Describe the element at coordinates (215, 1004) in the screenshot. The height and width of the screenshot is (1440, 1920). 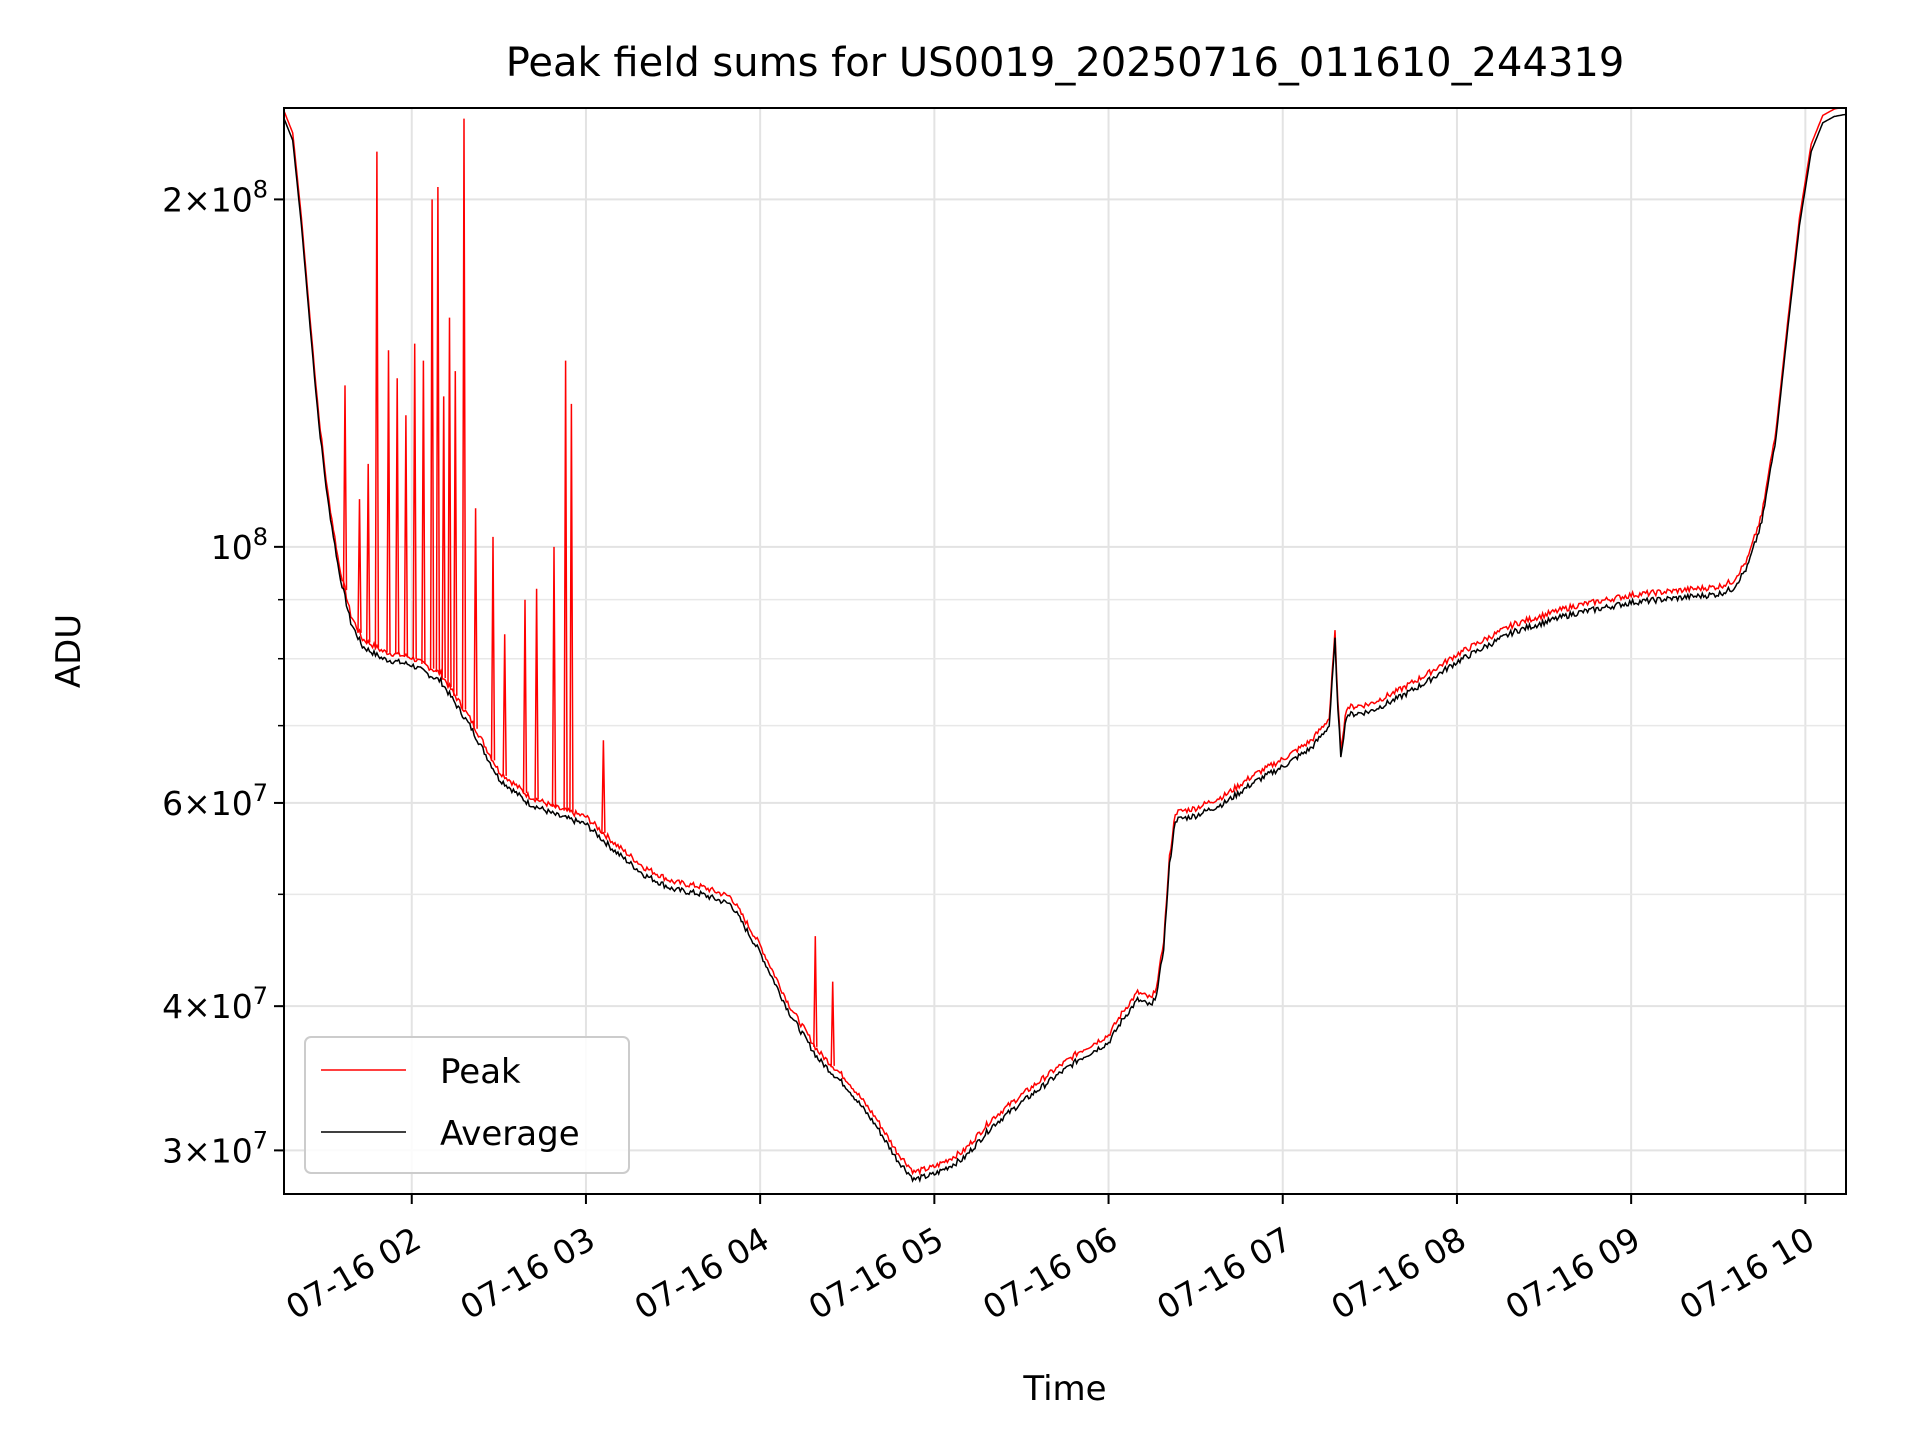
I see `y-tick-label: 4×107` at that location.